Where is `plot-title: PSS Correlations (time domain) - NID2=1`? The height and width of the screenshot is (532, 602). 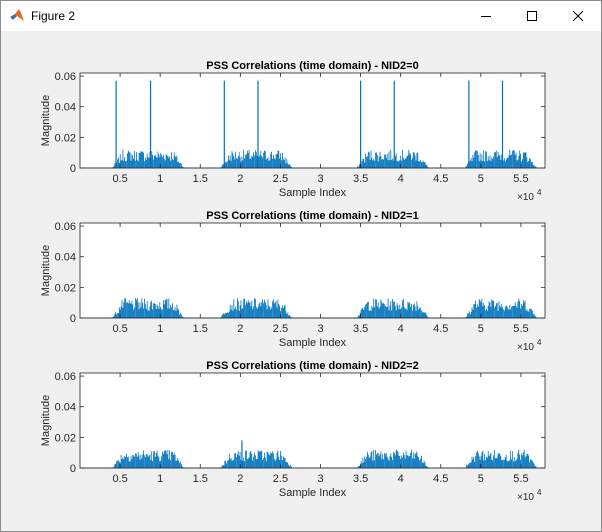
plot-title: PSS Correlations (time domain) - NID2=1 is located at coordinates (312, 216).